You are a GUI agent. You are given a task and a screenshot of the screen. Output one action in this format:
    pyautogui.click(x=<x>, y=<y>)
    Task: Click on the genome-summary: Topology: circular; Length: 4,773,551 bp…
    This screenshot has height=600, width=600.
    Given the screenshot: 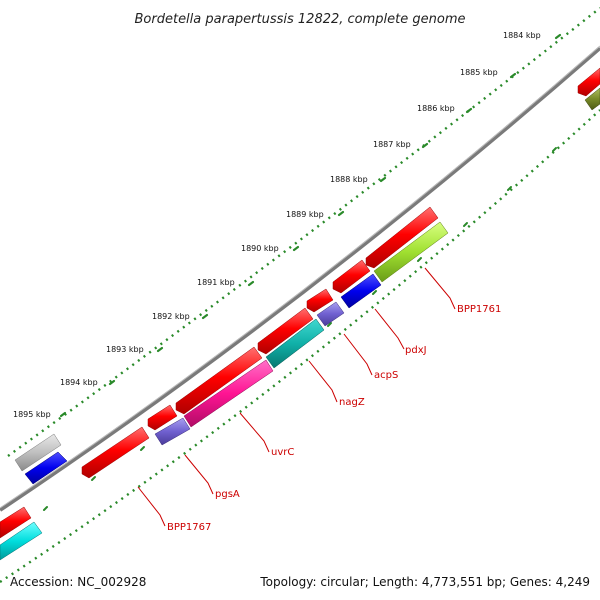 What is the action you would take?
    pyautogui.click(x=424, y=582)
    